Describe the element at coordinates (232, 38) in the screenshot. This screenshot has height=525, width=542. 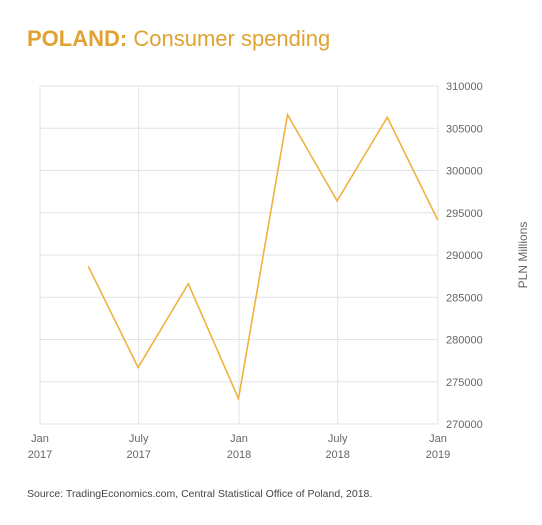
I see `chart-title-subject: Consumer spending` at that location.